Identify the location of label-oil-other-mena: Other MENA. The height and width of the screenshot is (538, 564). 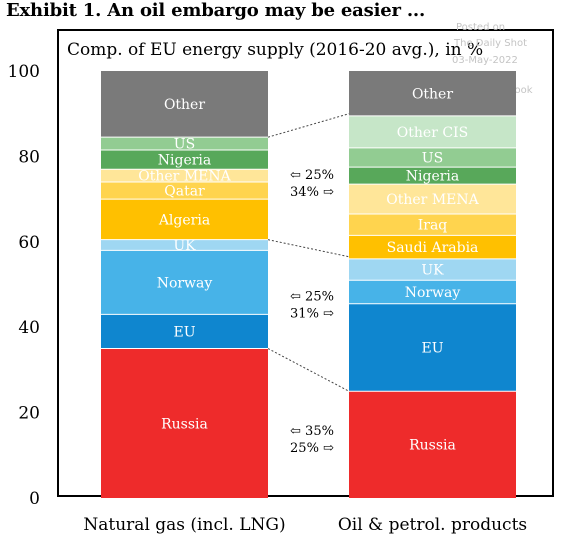
(432, 200).